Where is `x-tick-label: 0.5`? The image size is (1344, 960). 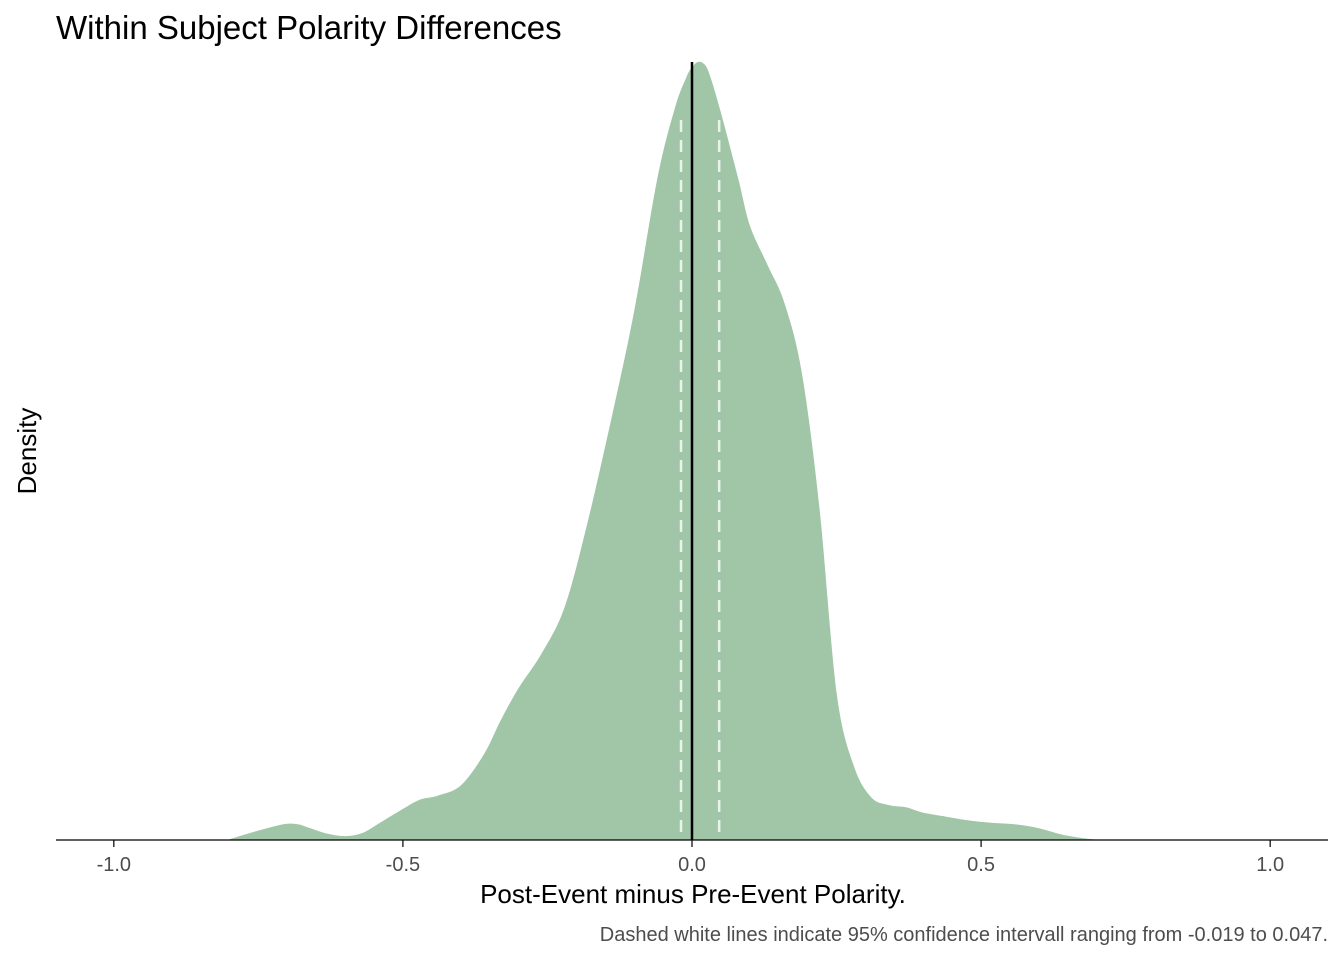
x-tick-label: 0.5 is located at coordinates (981, 865).